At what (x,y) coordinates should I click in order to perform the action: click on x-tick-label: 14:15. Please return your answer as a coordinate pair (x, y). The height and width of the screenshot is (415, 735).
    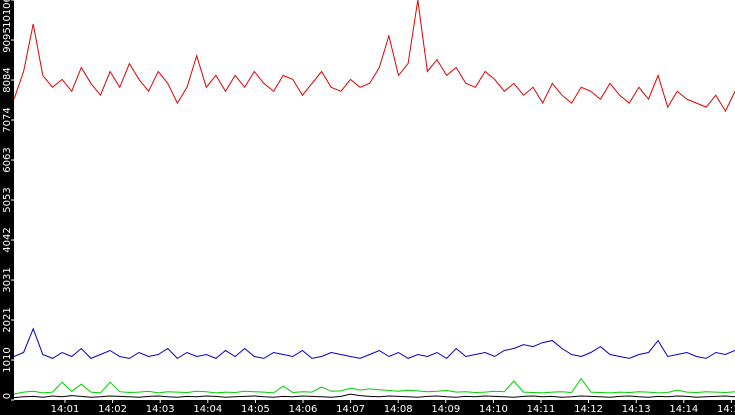
    Looking at the image, I should click on (726, 409).